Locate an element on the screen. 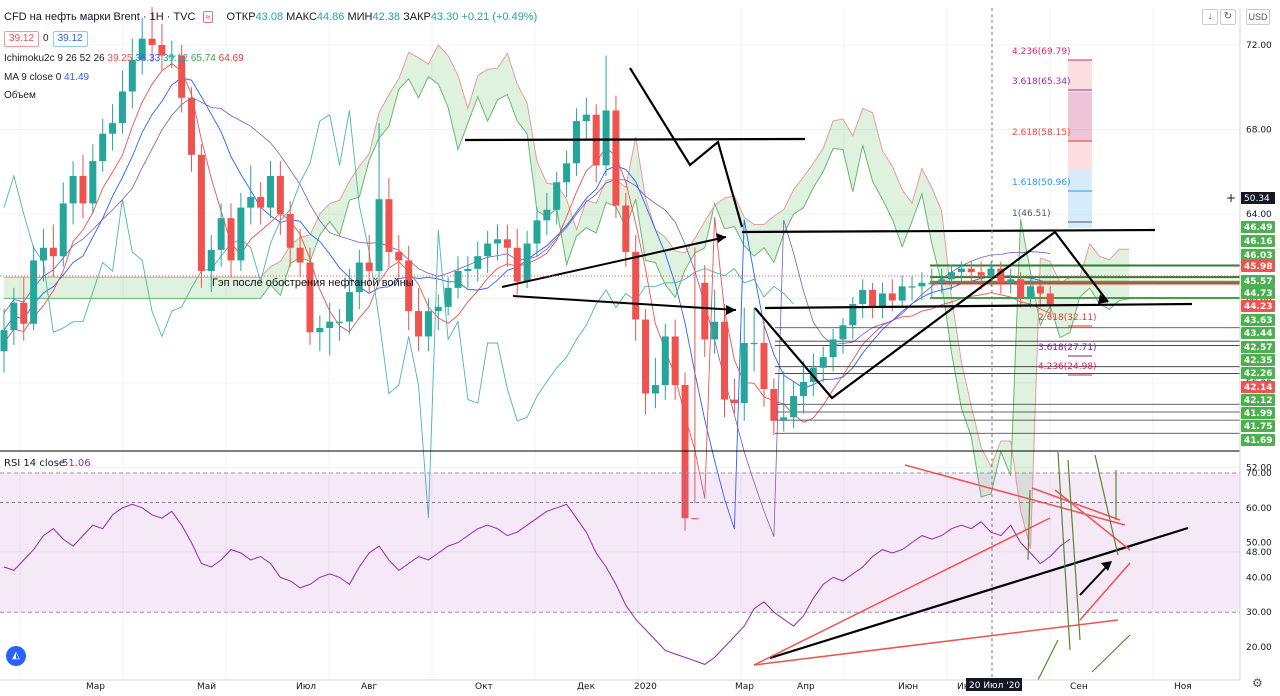 The width and height of the screenshot is (1280, 696). rsi-tick-label: 40.00 is located at coordinates (1259, 578).